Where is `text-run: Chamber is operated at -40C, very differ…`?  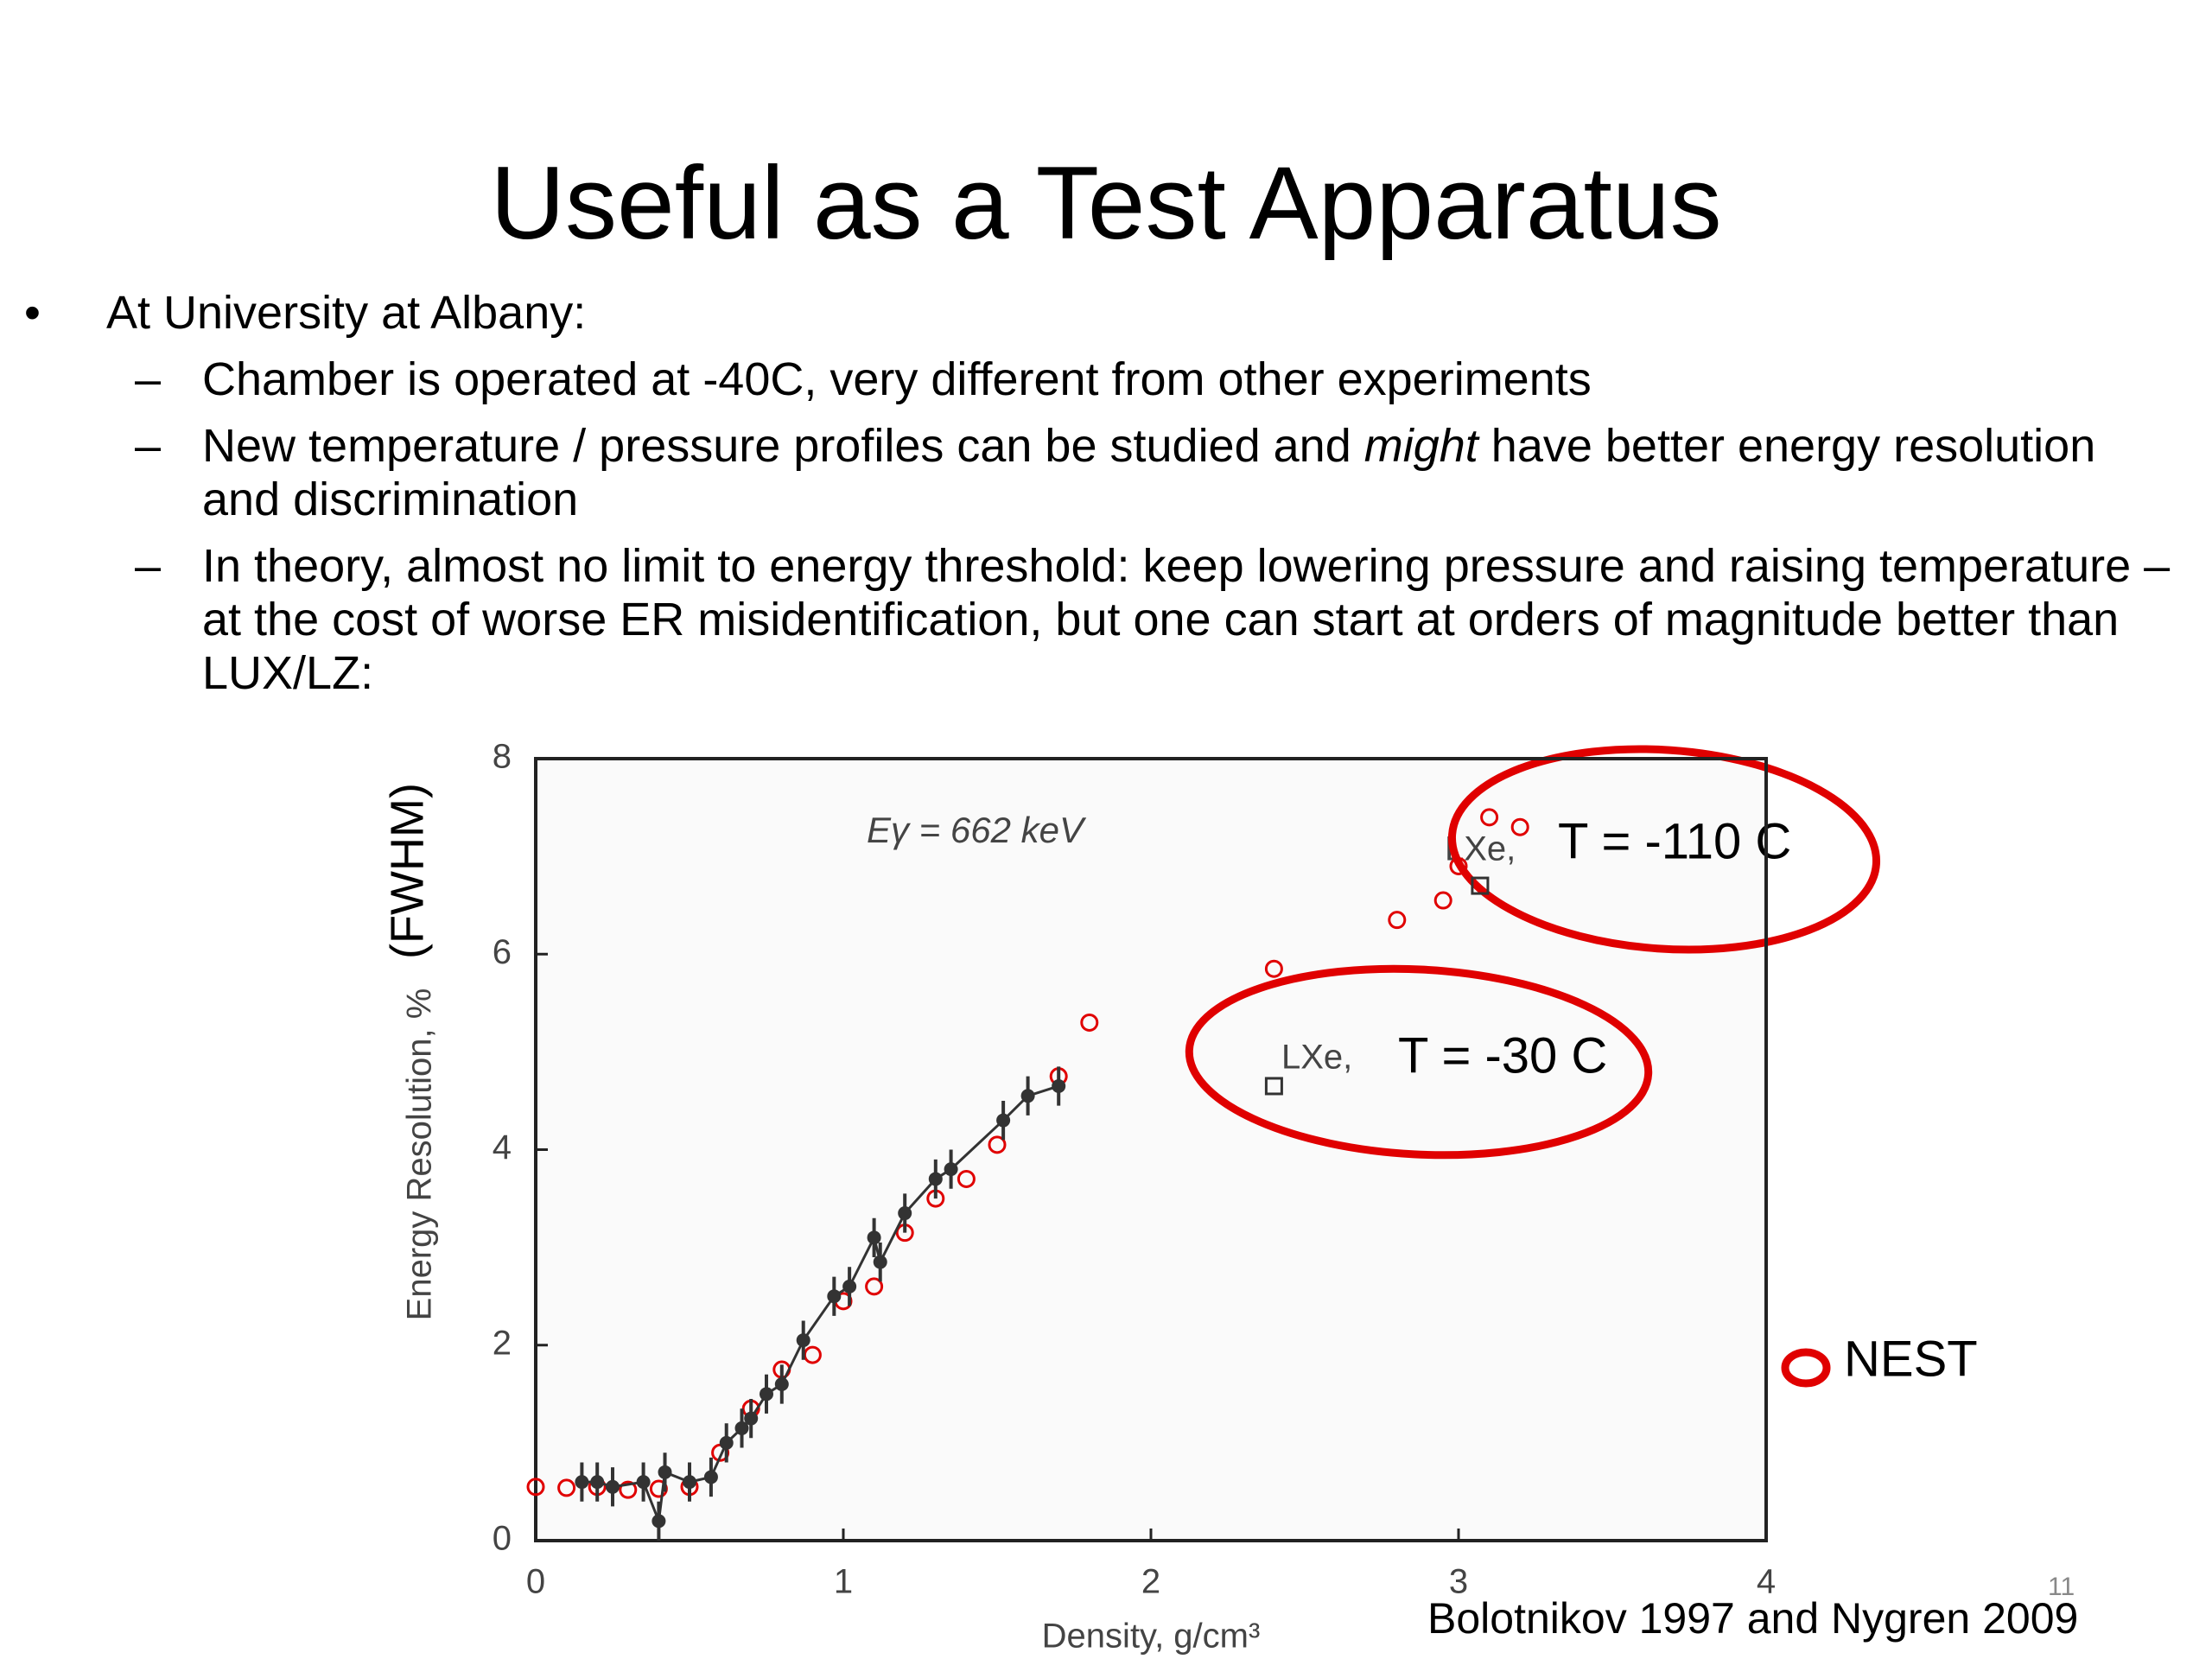 text-run: Chamber is operated at -40C, very differ… is located at coordinates (897, 379).